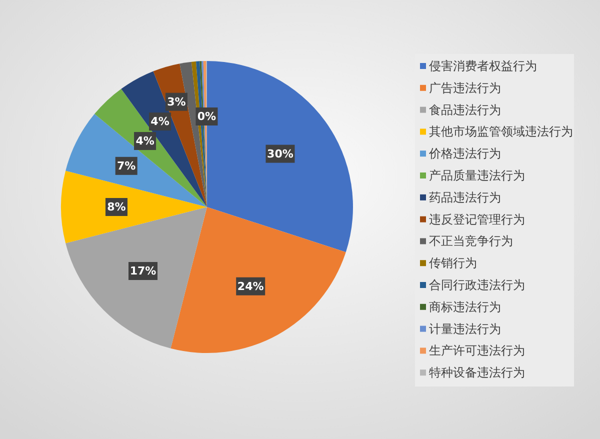 The height and width of the screenshot is (439, 600). Describe the element at coordinates (143, 271) in the screenshot. I see `data-label: 17%` at that location.